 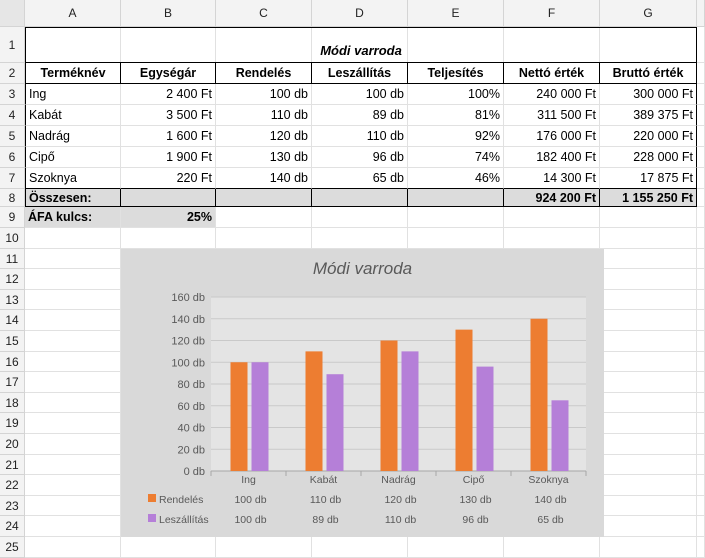 What do you see at coordinates (456, 157) in the screenshot?
I see `data-cell: 74%` at bounding box center [456, 157].